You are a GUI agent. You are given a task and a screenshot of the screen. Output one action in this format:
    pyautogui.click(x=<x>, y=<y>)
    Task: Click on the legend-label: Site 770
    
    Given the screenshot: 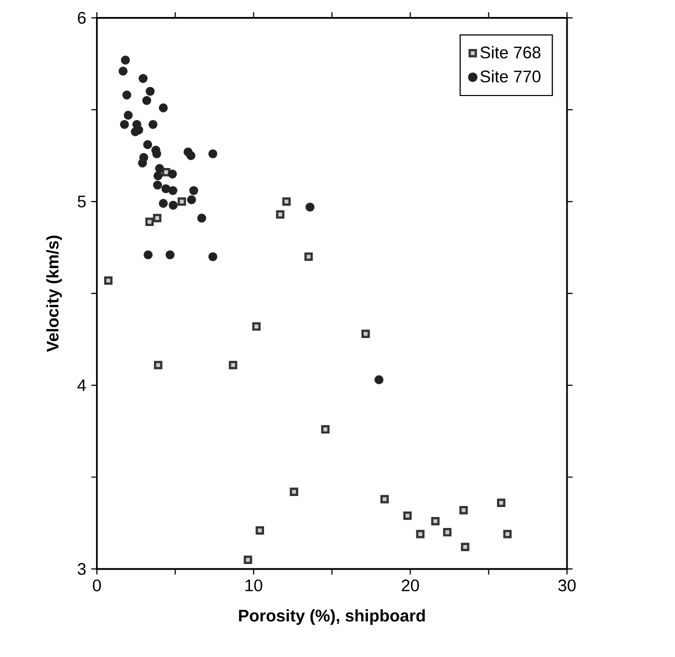 What is the action you would take?
    pyautogui.click(x=510, y=76)
    